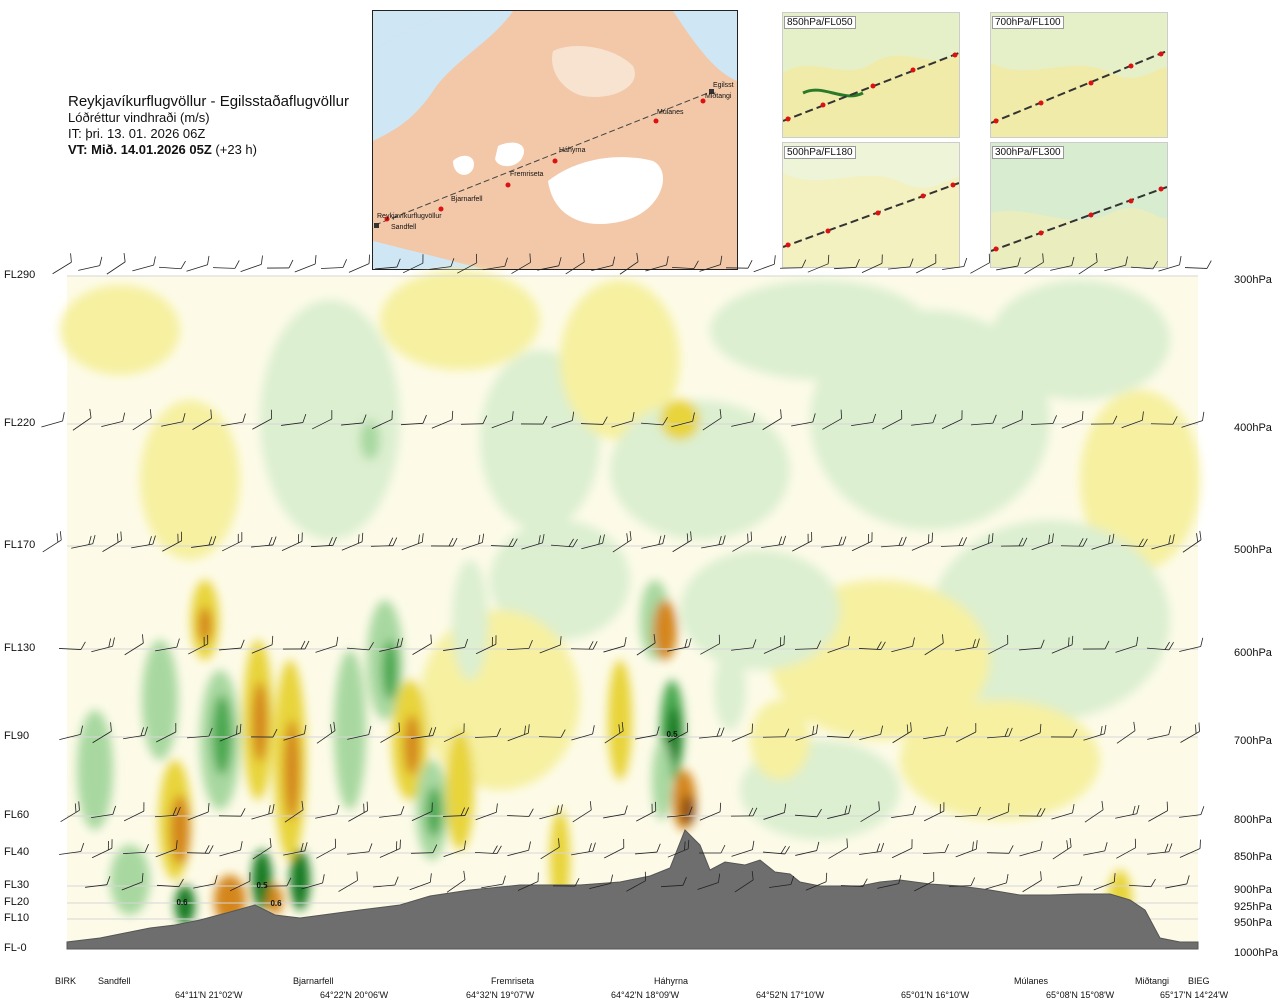 Image resolution: width=1280 pixels, height=1005 pixels. Describe the element at coordinates (17, 815) in the screenshot. I see `left-tick-label: FL60` at that location.